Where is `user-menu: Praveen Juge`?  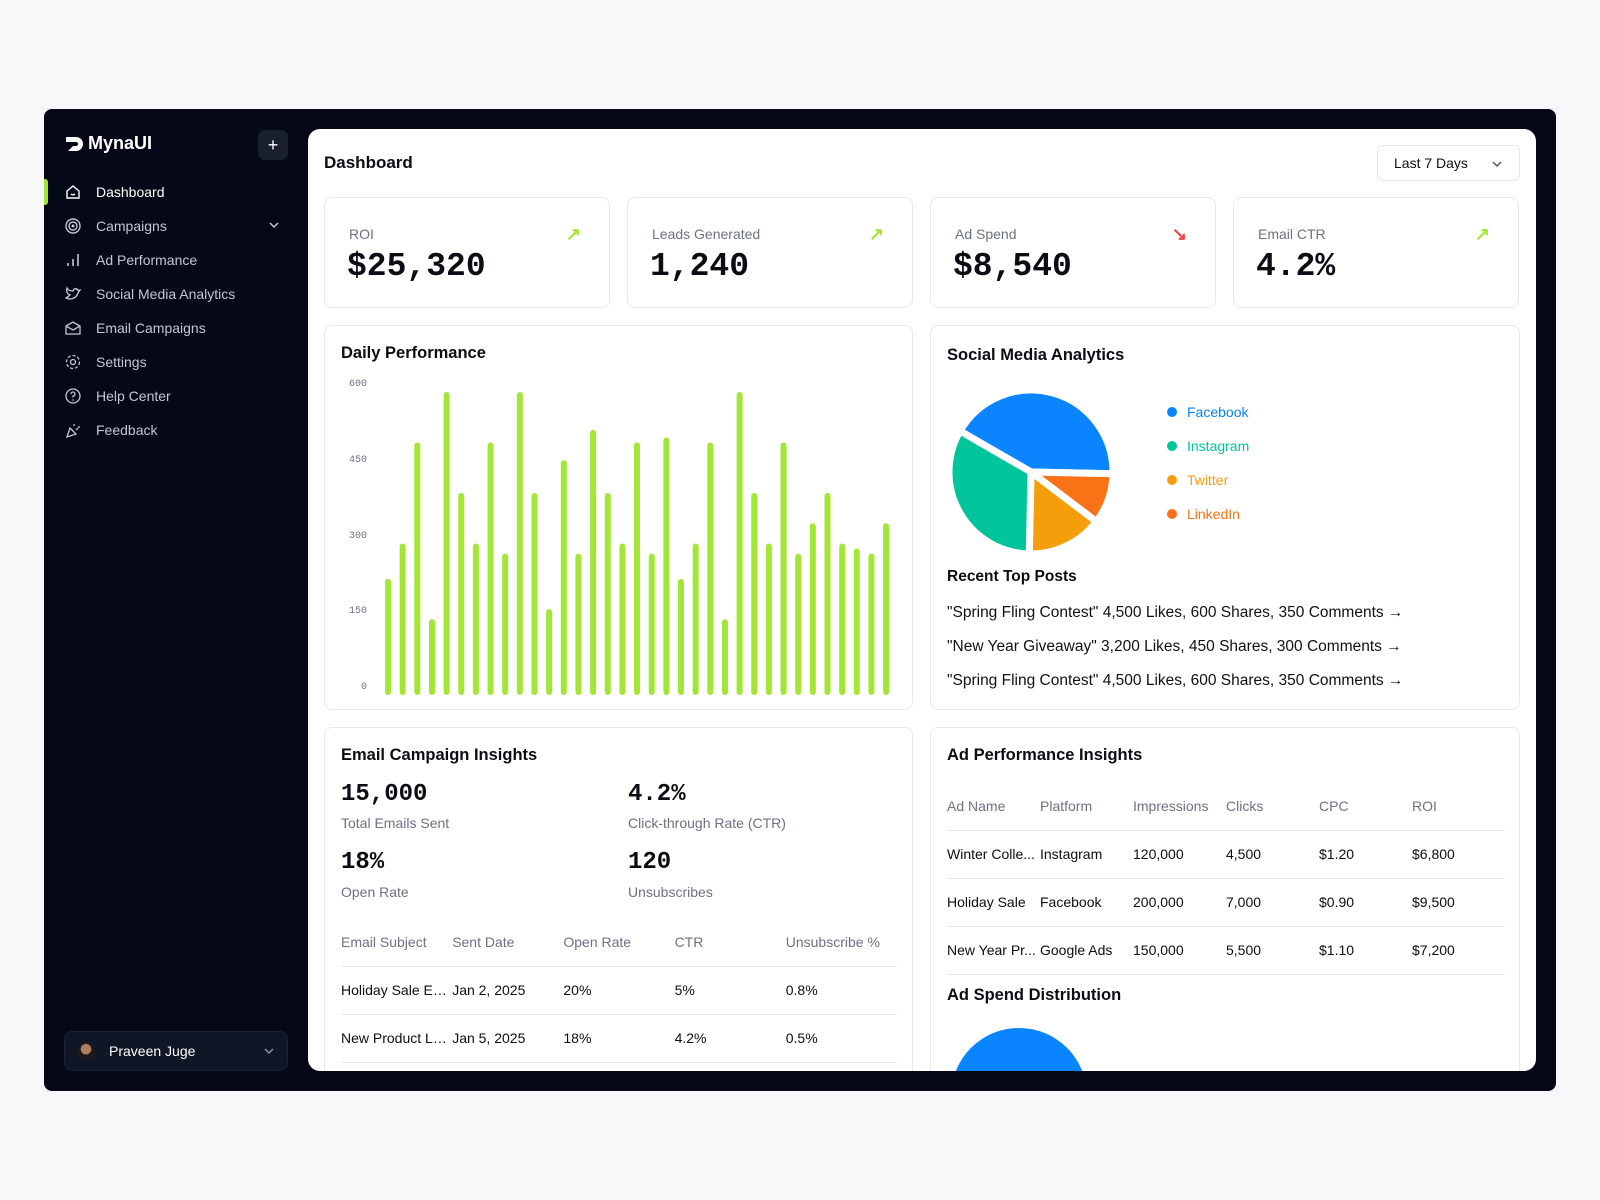 user-menu: Praveen Juge is located at coordinates (176, 1051).